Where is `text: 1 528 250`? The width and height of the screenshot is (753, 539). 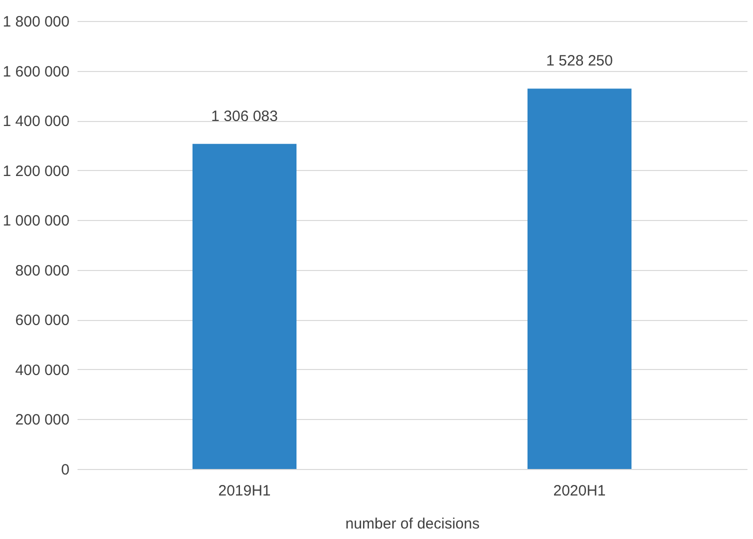
text: 1 528 250 is located at coordinates (579, 61).